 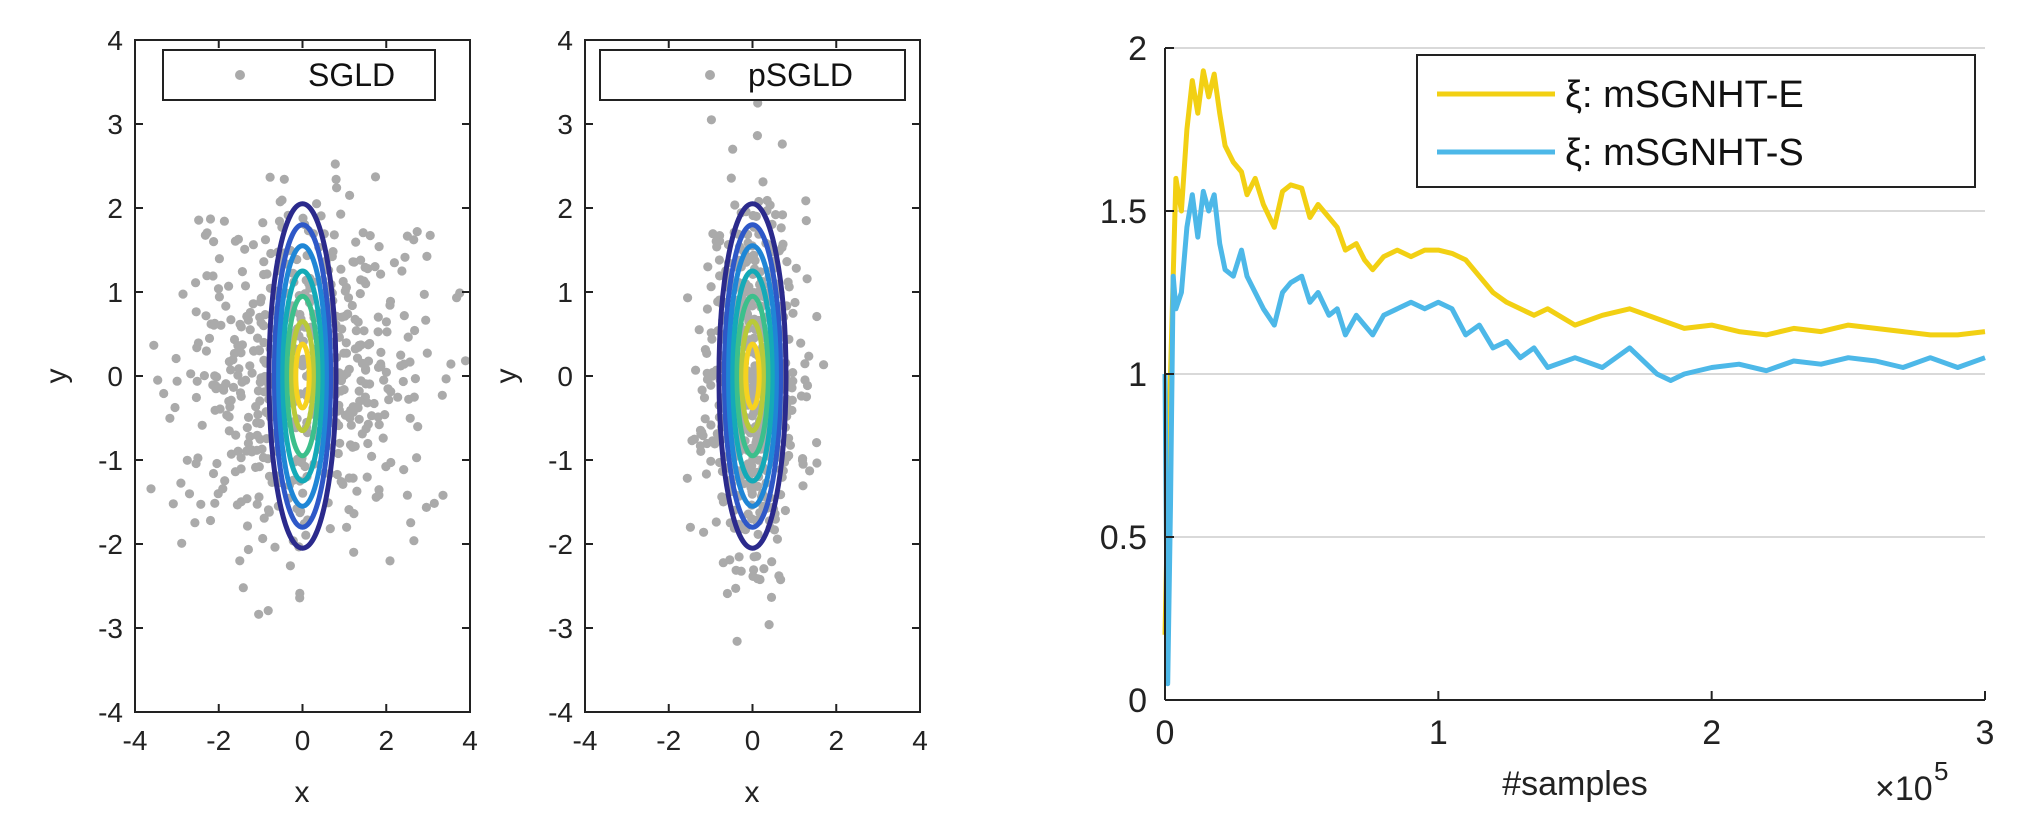 What do you see at coordinates (1904, 789) in the screenshot?
I see `xi-x-multiplier: ×10` at bounding box center [1904, 789].